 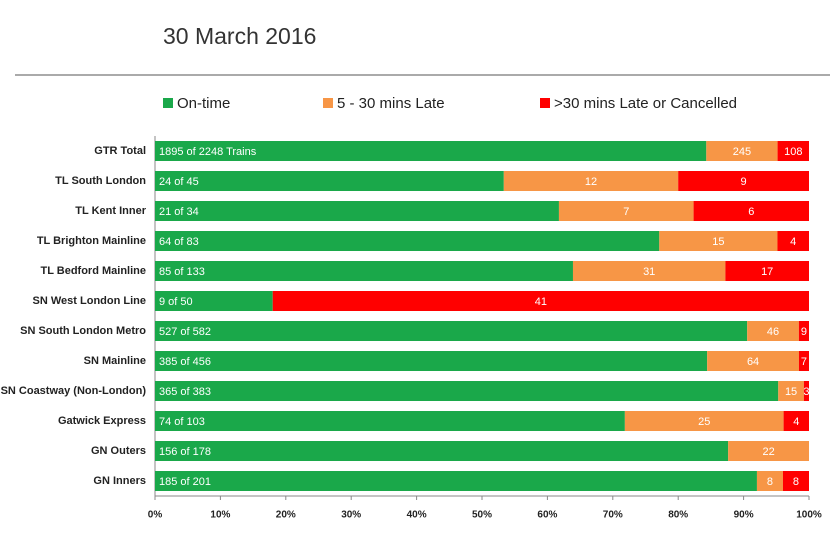 I want to click on data-label: 245, so click(x=742, y=152).